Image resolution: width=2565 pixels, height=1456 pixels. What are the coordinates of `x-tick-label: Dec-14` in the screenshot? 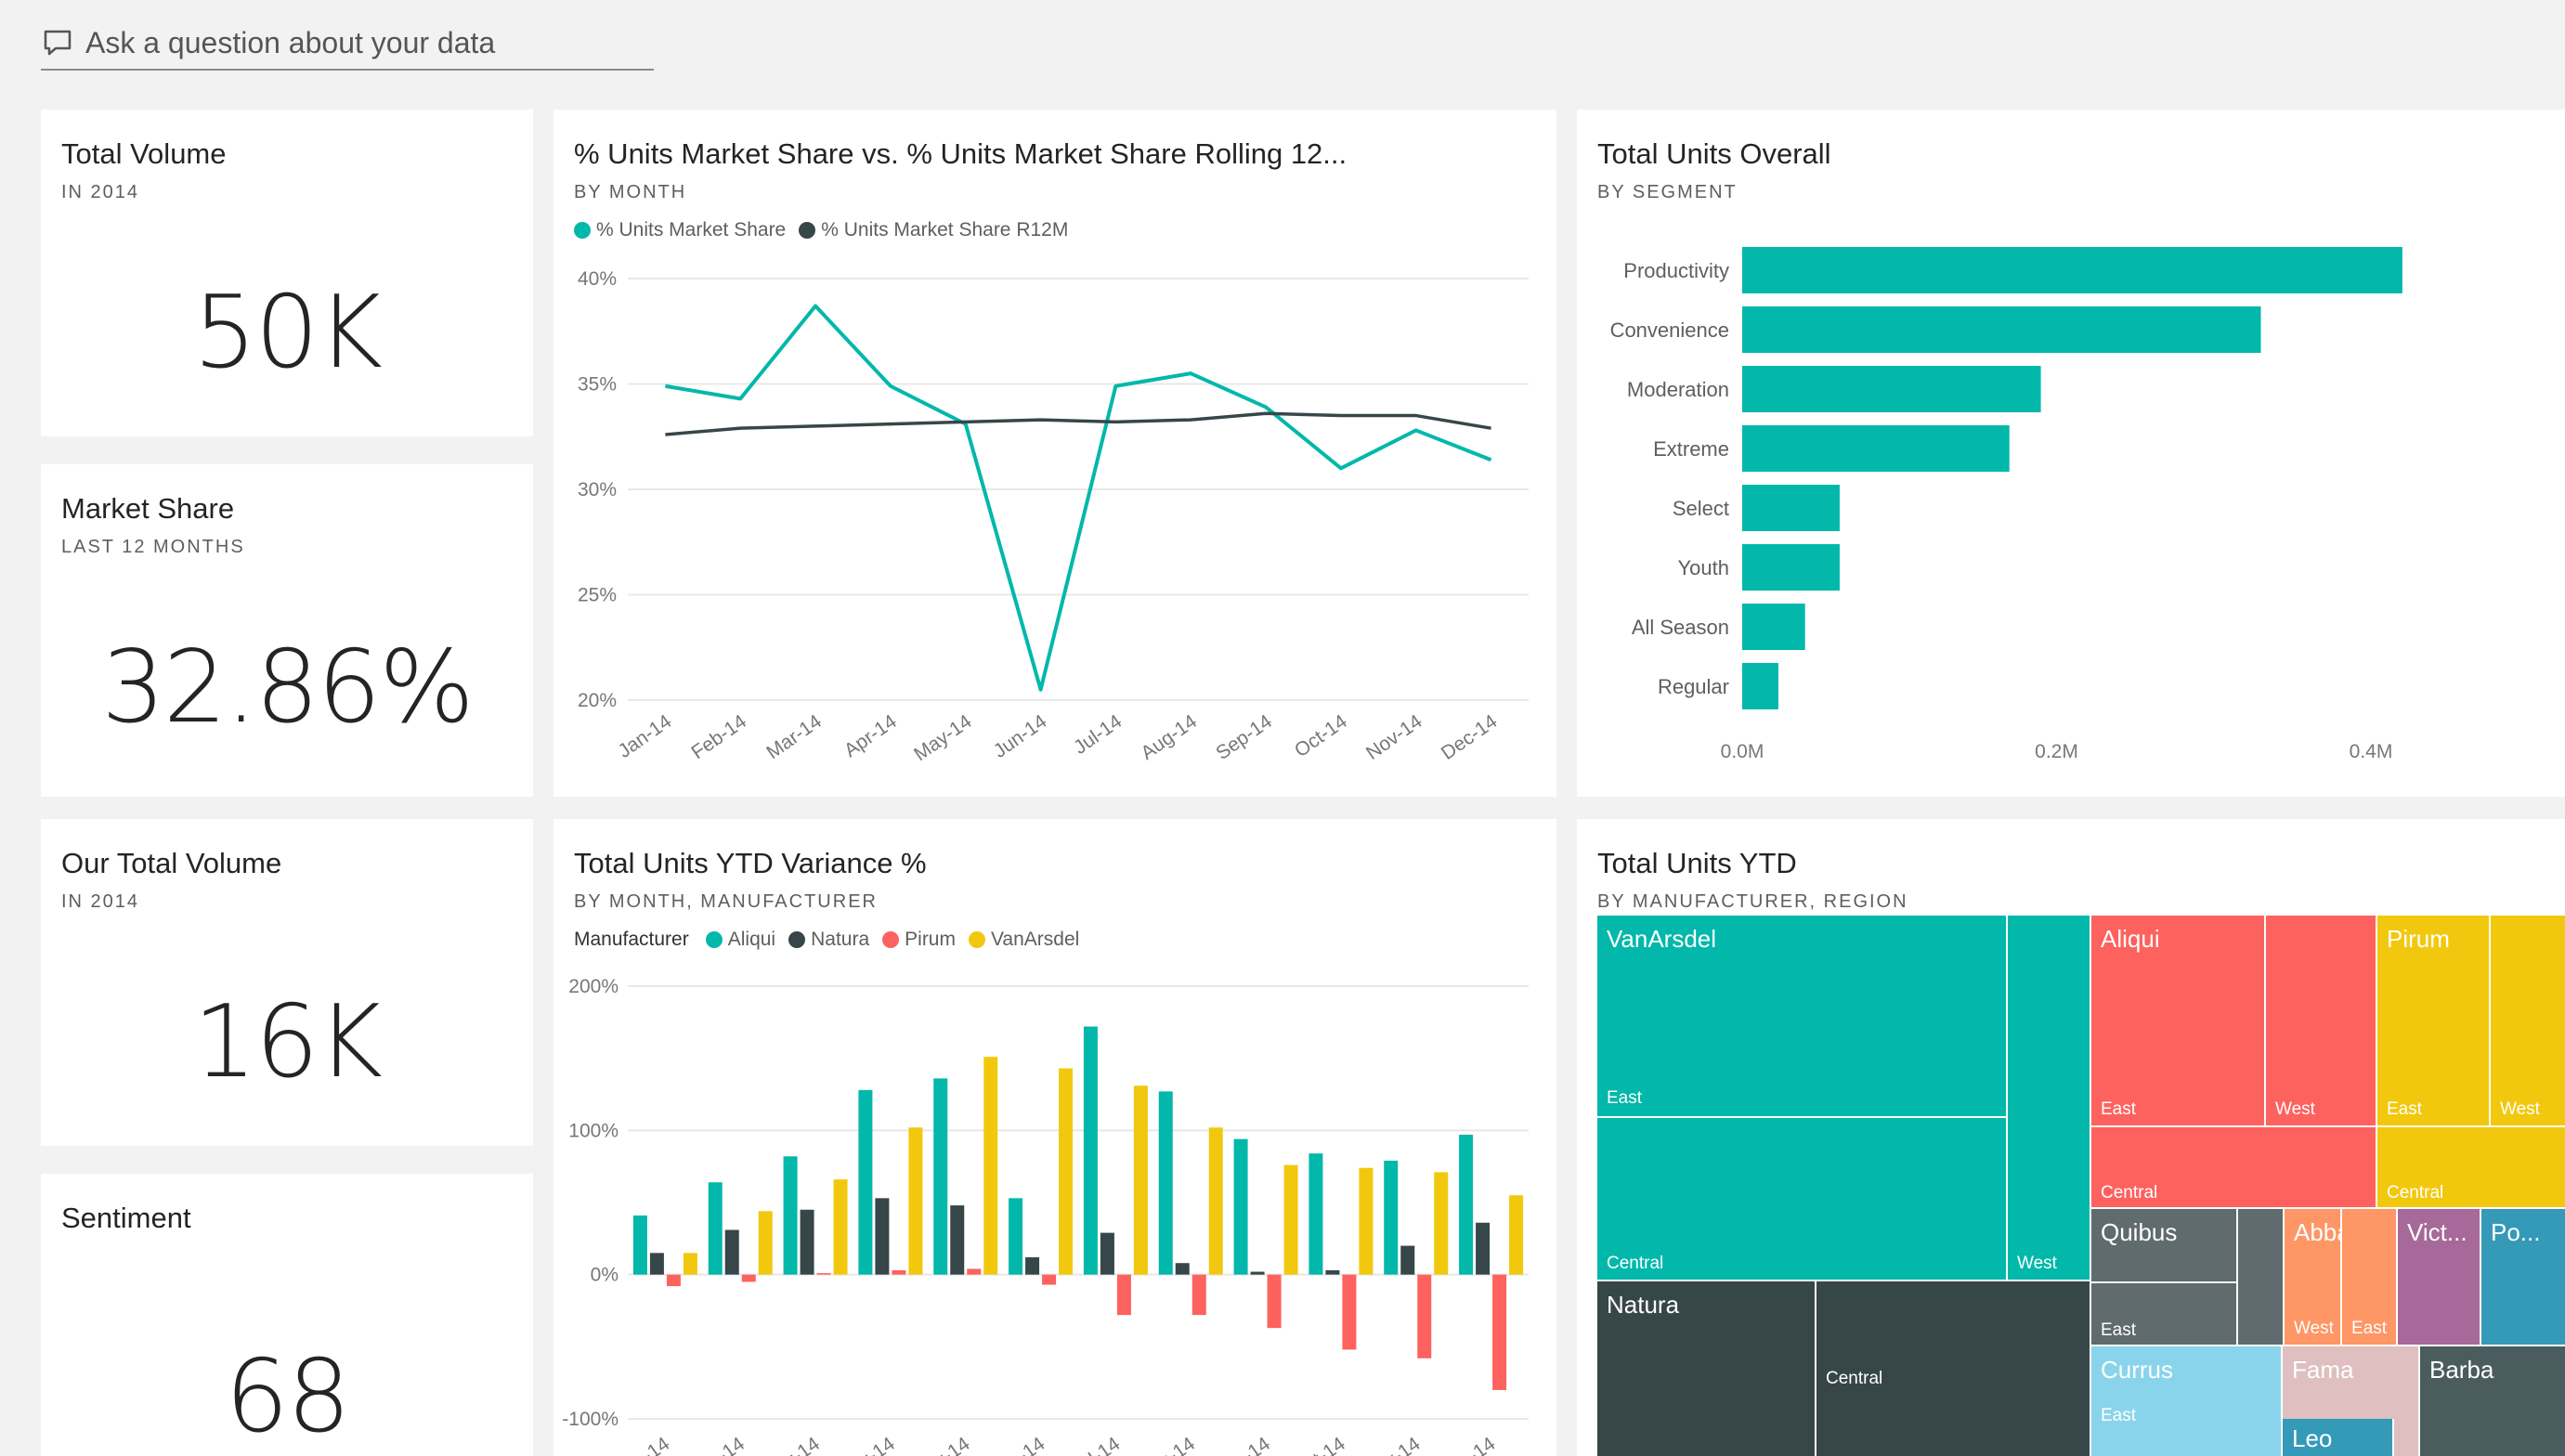 It's located at (1468, 1444).